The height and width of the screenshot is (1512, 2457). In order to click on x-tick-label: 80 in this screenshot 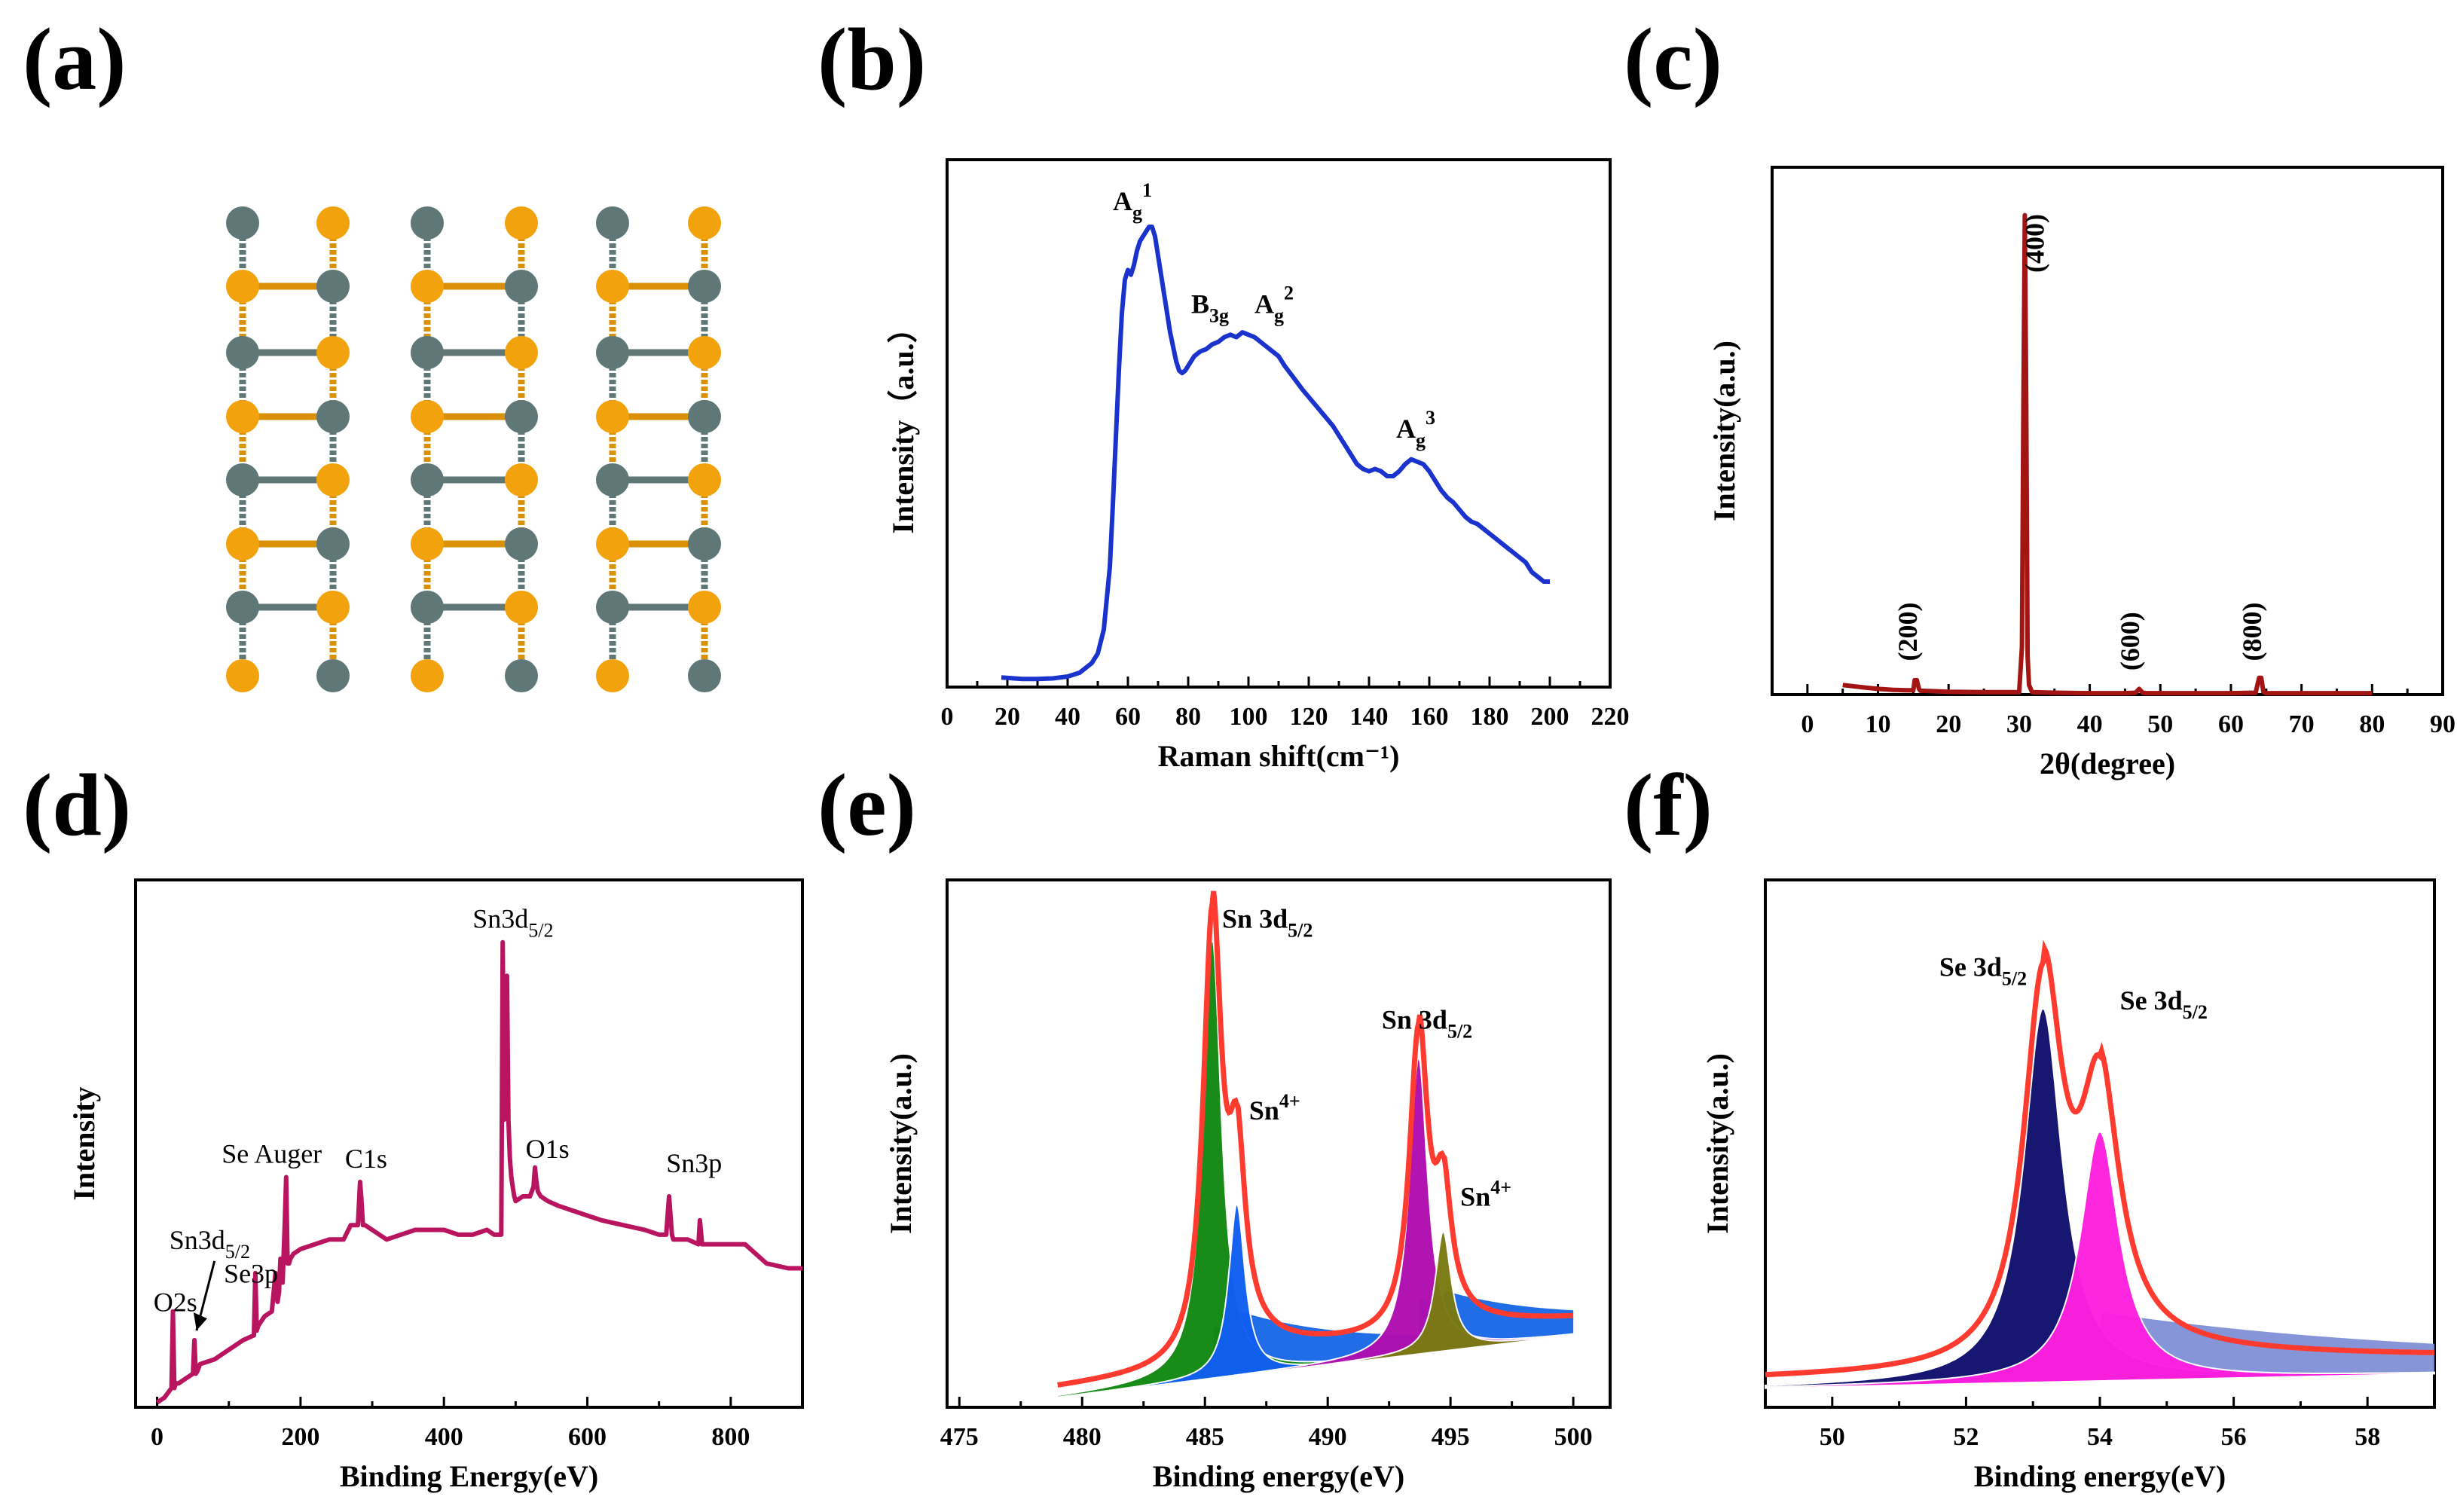, I will do `click(1188, 717)`.